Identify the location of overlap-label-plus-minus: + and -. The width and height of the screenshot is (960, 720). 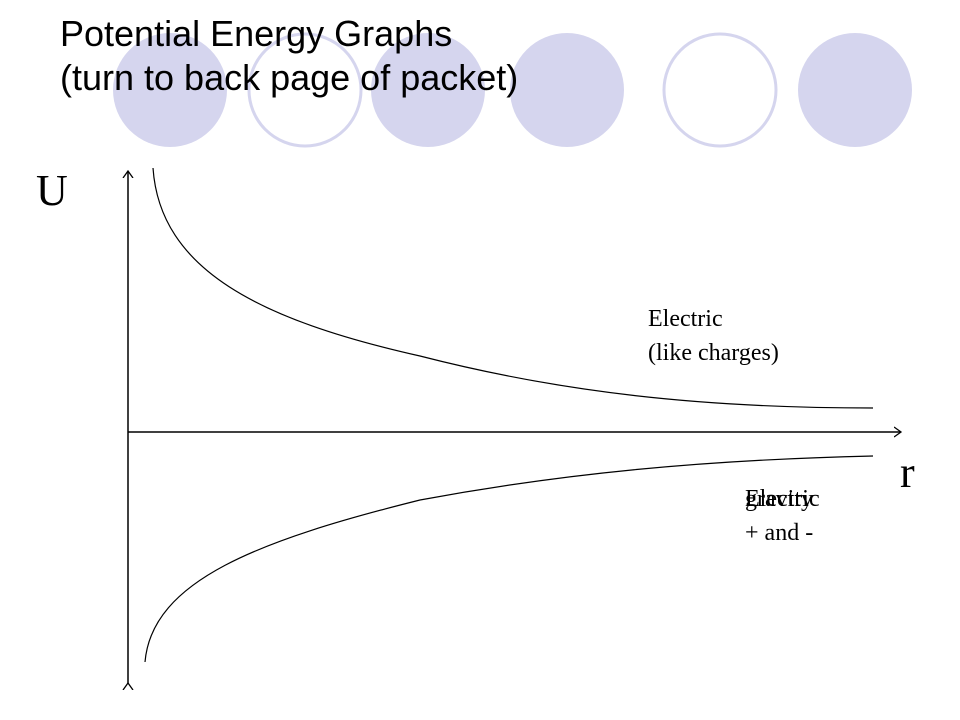
(779, 533).